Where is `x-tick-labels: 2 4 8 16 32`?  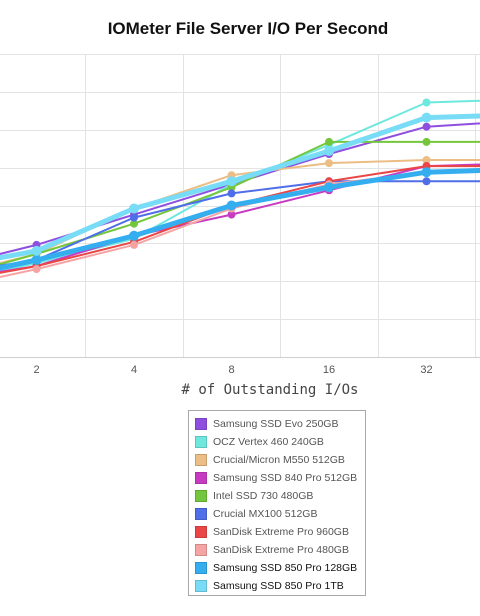
x-tick-labels: 2 4 8 16 32 is located at coordinates (232, 370).